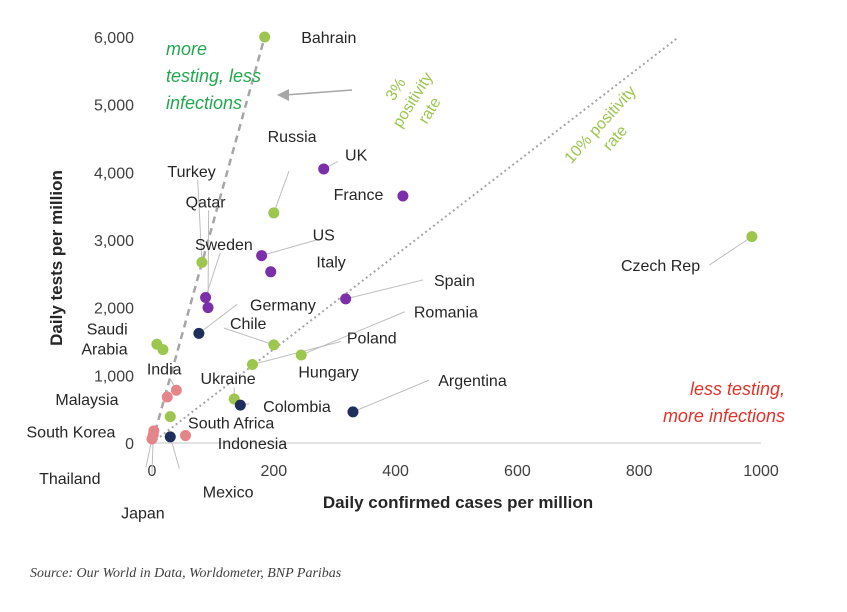 The width and height of the screenshot is (847, 612). Describe the element at coordinates (191, 172) in the screenshot. I see `point-label: Turkey` at that location.